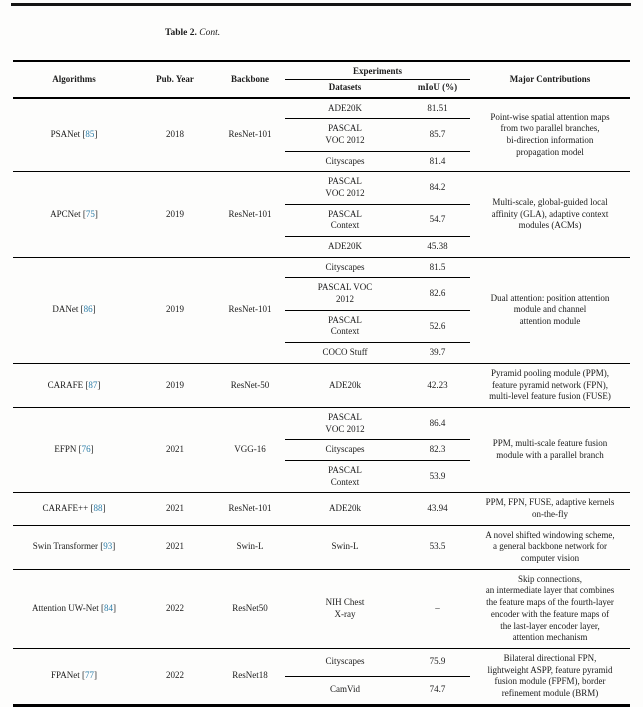  What do you see at coordinates (437, 221) in the screenshot?
I see `miou-cell: 54.7` at bounding box center [437, 221].